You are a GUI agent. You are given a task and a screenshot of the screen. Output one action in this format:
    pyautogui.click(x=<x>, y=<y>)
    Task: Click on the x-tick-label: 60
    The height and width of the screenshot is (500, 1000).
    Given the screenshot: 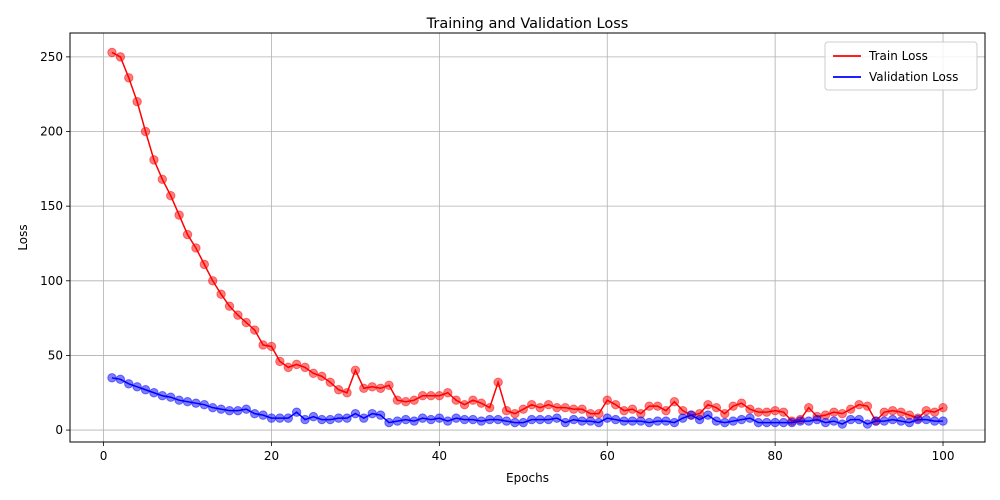 What is the action you would take?
    pyautogui.click(x=607, y=456)
    